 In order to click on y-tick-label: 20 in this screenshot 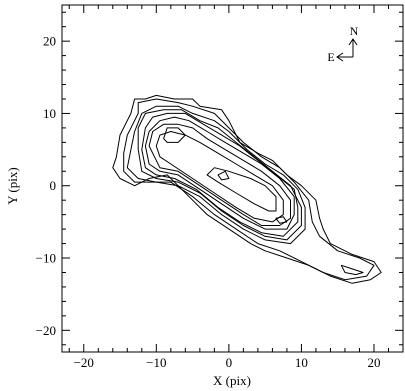, I will do `click(49, 41)`.